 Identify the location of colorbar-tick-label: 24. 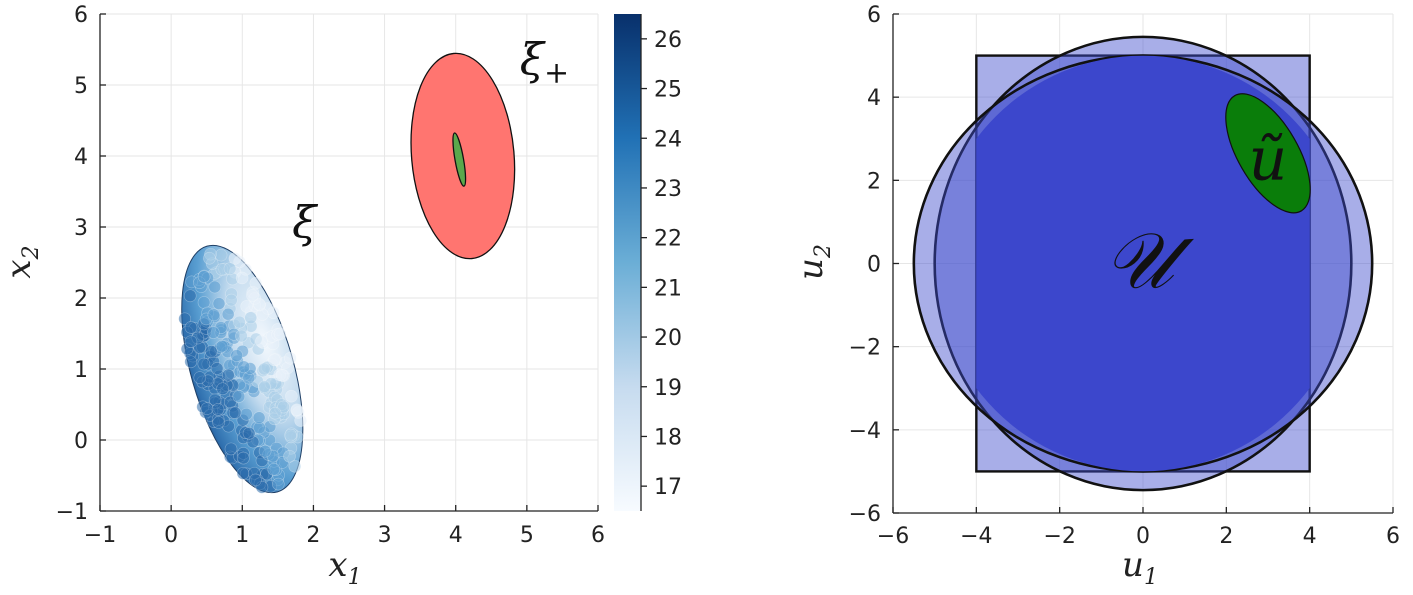
(668, 139).